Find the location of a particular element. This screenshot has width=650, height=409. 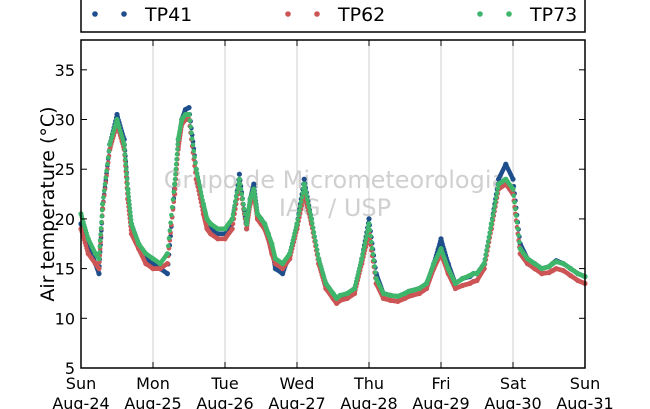

legend-item-tp41: TP41 is located at coordinates (142, 15).